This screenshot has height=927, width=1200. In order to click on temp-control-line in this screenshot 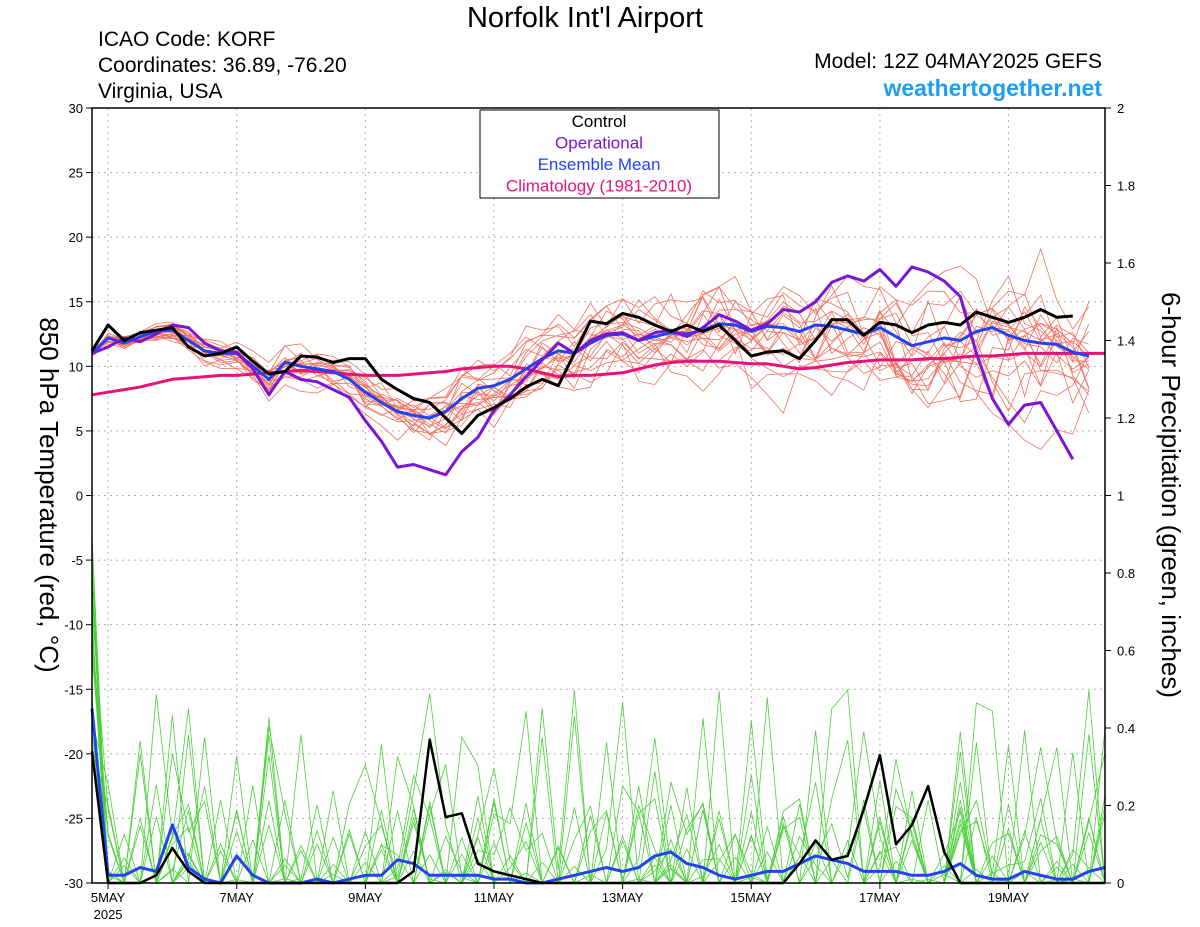, I will do `click(581, 371)`.